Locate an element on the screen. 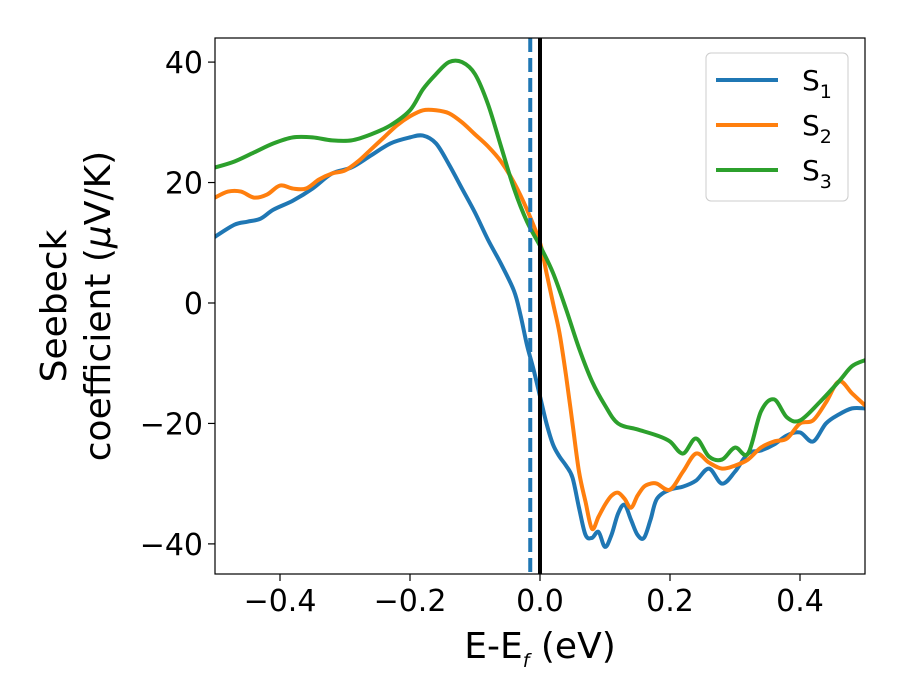 The width and height of the screenshot is (900, 700). y-tick-label: 40 is located at coordinates (184, 63).